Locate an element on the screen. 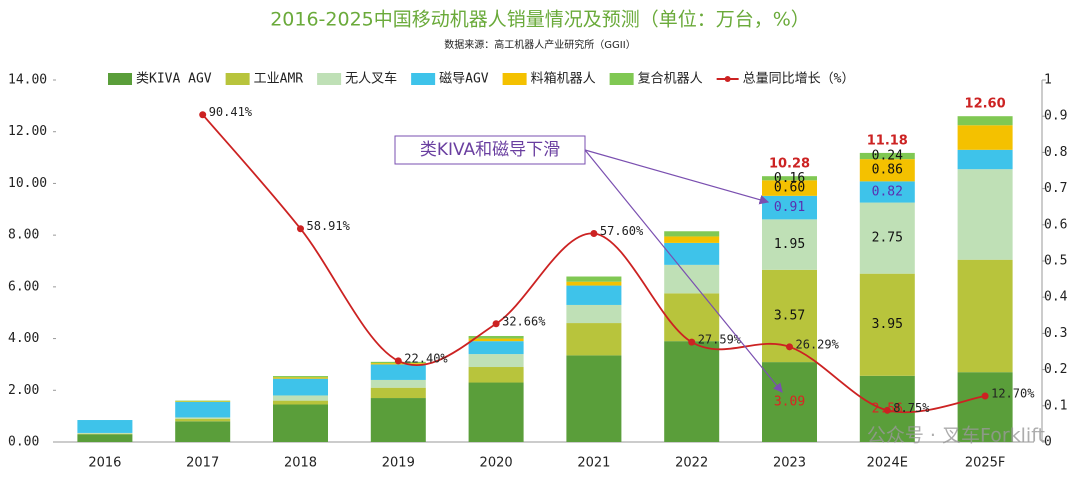 This screenshot has height=477, width=1080. line-value-label: 8.75% is located at coordinates (911, 408).